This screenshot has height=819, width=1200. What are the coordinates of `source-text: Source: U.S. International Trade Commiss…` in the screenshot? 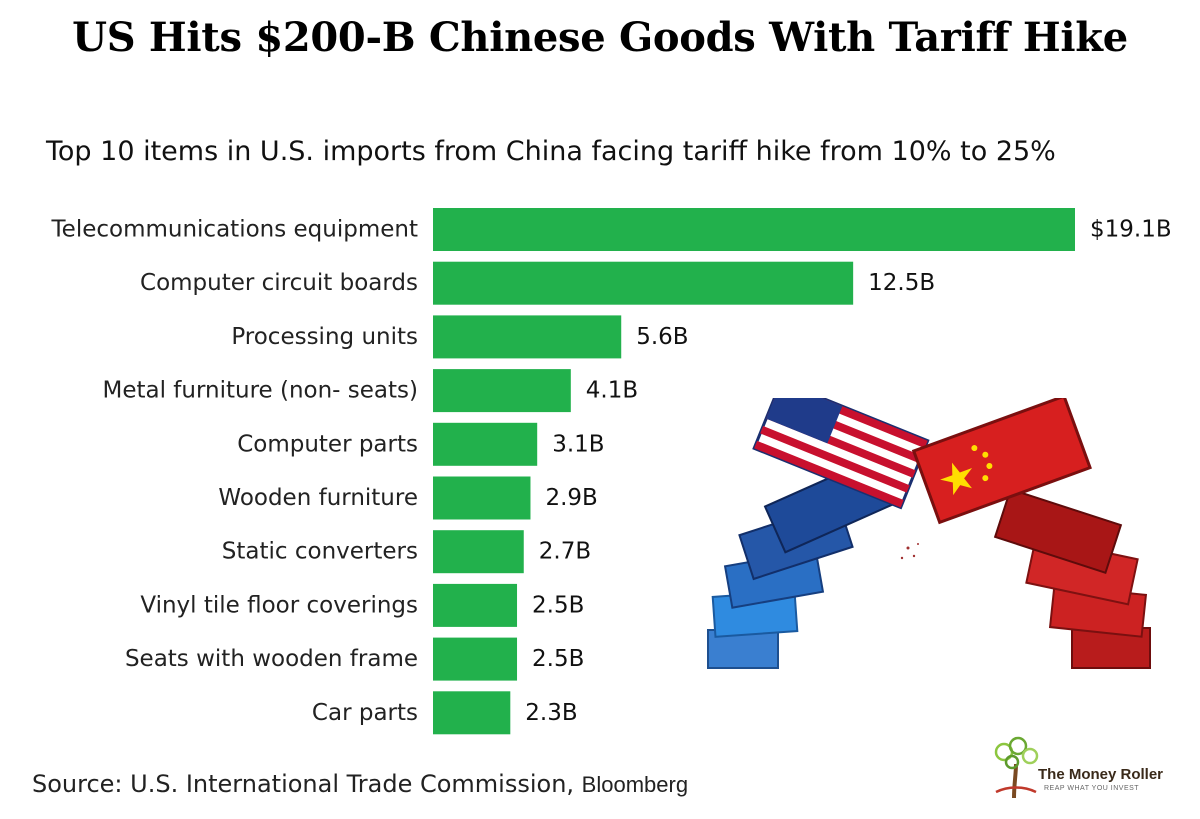 It's located at (307, 784).